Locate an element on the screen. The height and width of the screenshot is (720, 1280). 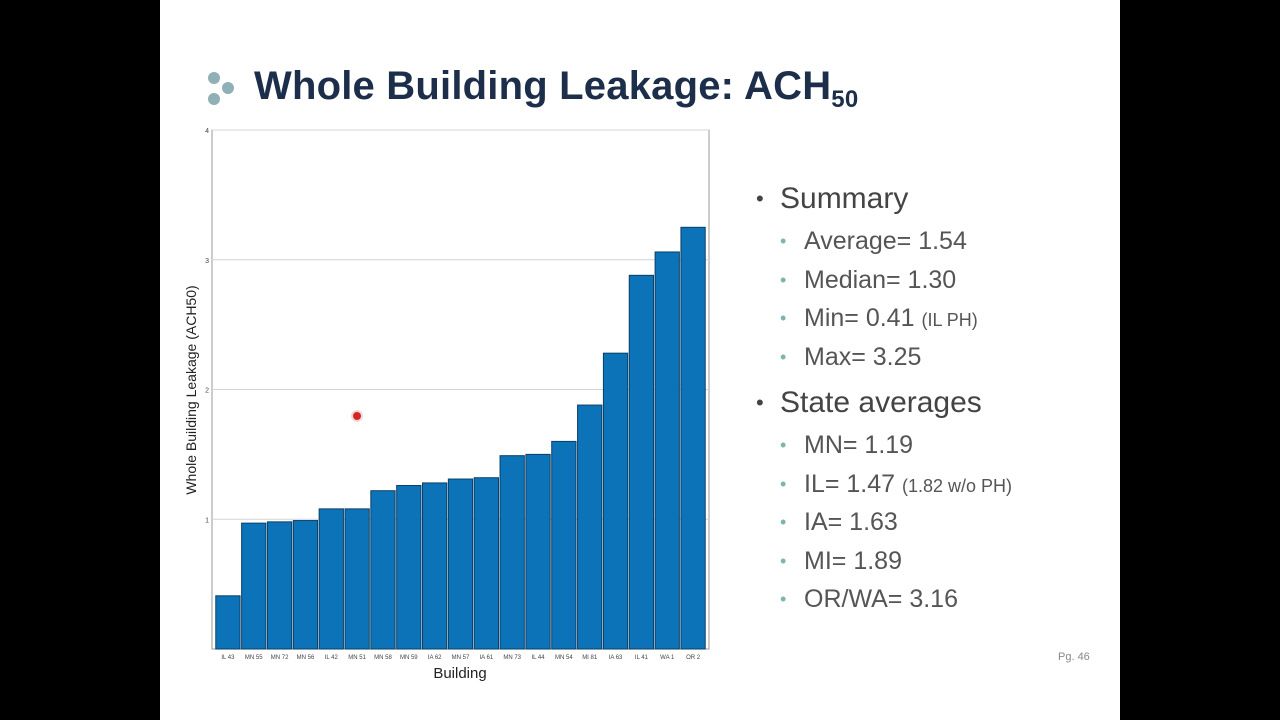
state-average-item: • MN= 1.19 is located at coordinates (936, 445).